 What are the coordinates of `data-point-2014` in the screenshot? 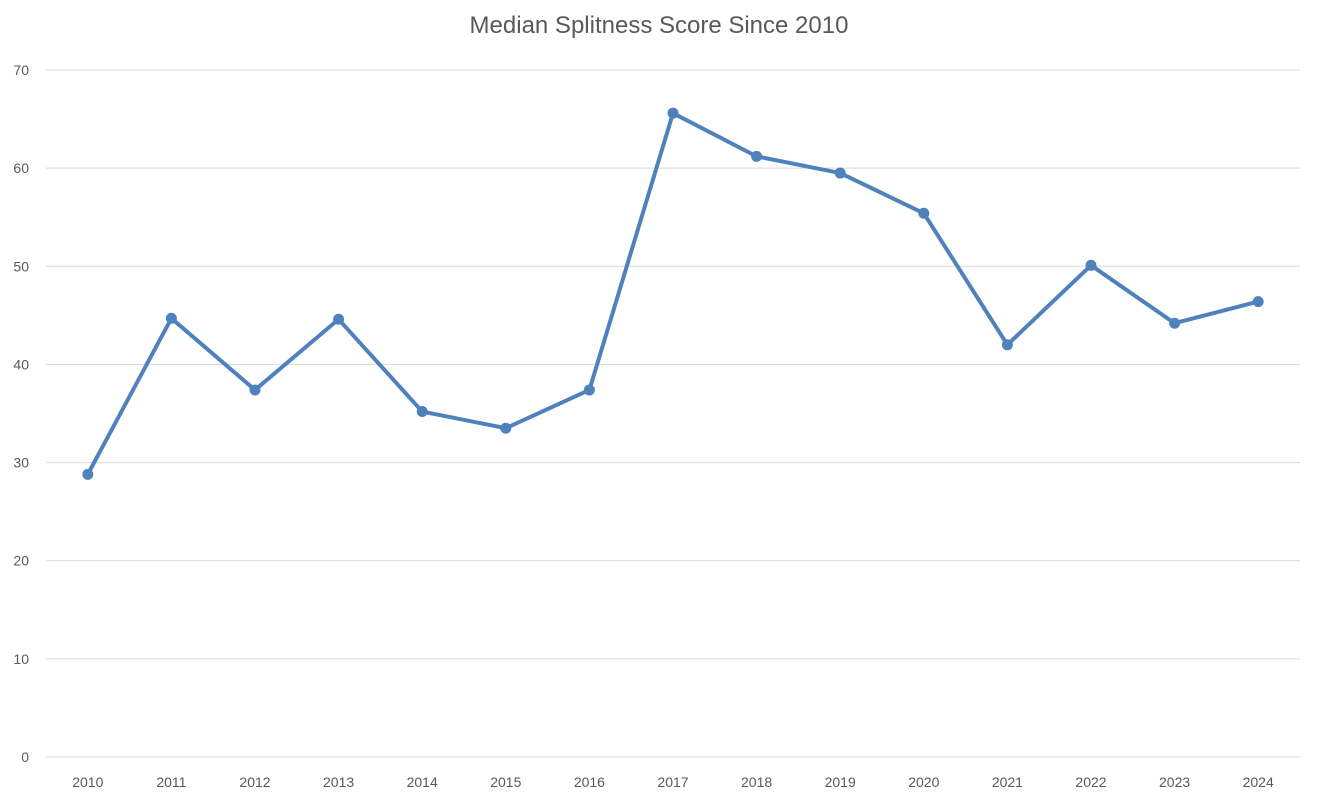 It's located at (422, 412).